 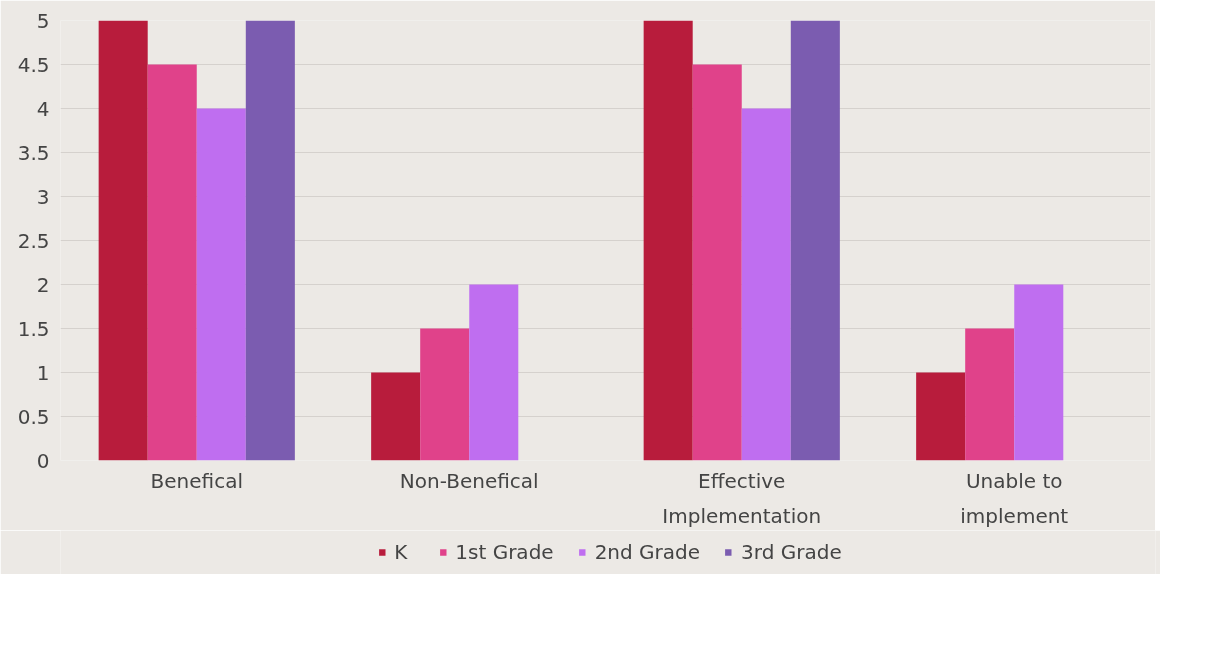 I want to click on y-tick-label: 3, so click(x=43, y=196).